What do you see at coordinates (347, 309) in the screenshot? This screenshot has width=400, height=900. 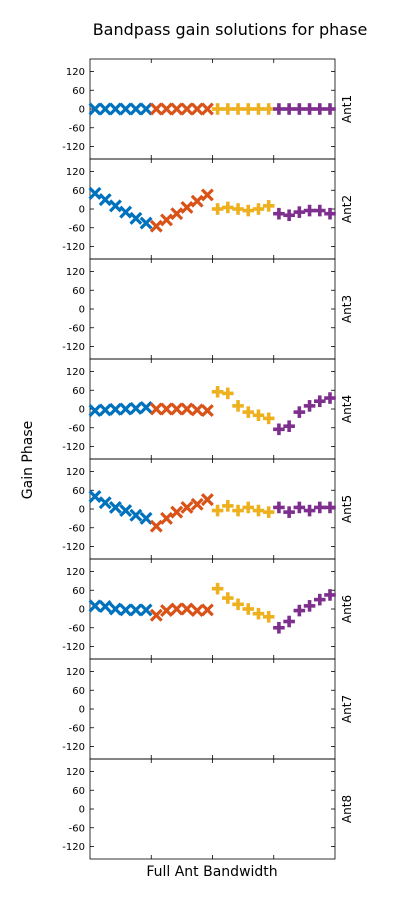 I see `antenna-label: Ant3` at bounding box center [347, 309].